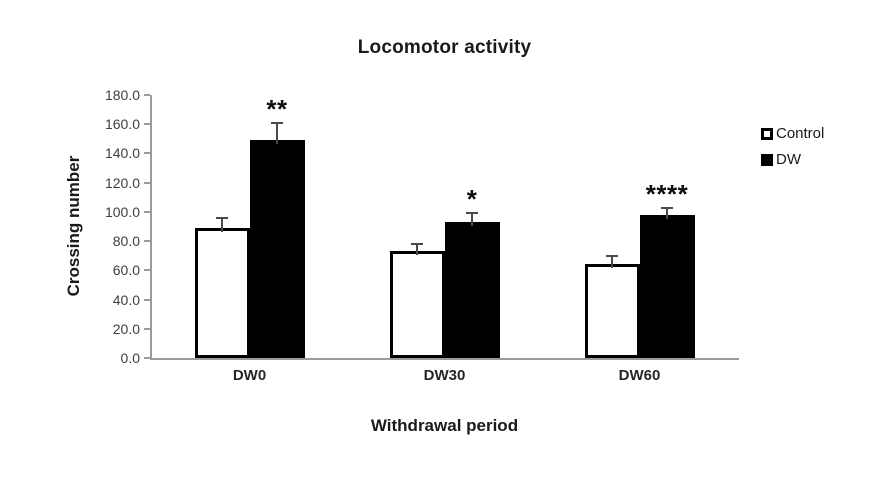 The height and width of the screenshot is (477, 894). Describe the element at coordinates (767, 159) in the screenshot. I see `dw-swatch-icon` at that location.